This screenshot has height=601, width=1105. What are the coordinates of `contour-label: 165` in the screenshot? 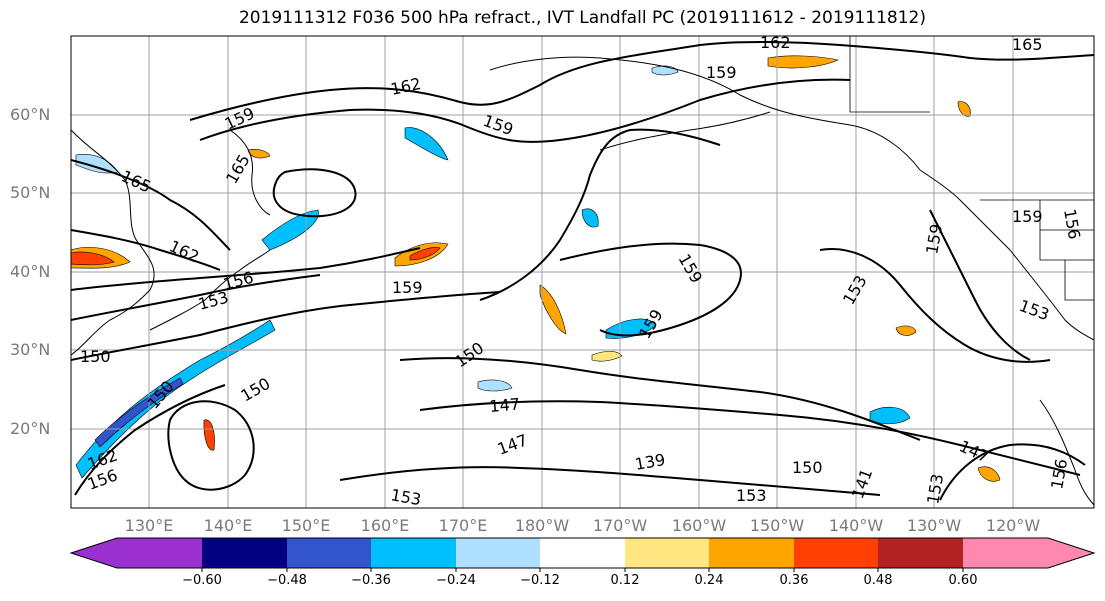 It's located at (1027, 44).